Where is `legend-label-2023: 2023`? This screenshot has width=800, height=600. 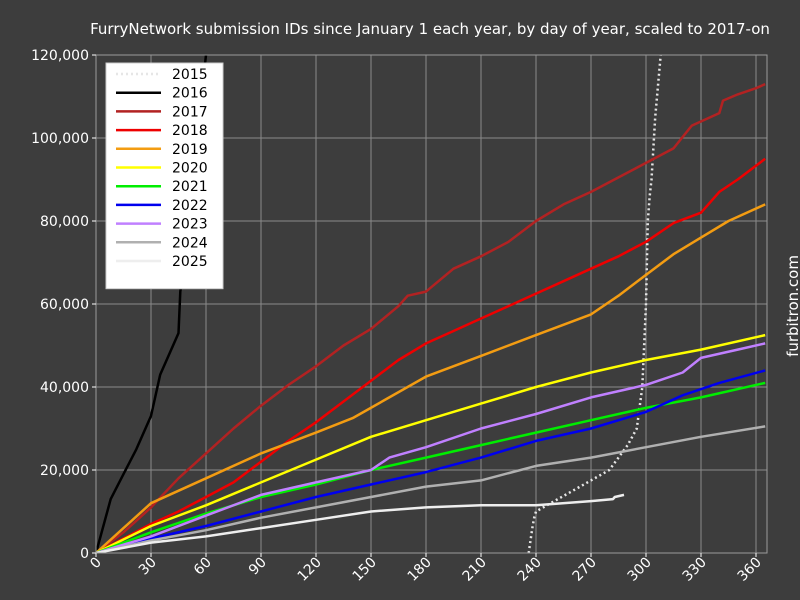
legend-label-2023: 2023 is located at coordinates (190, 225).